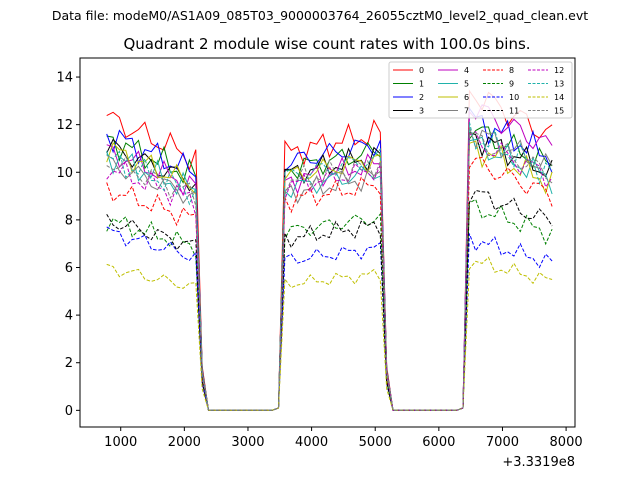  I want to click on x-tick-label: 5000, so click(375, 442).